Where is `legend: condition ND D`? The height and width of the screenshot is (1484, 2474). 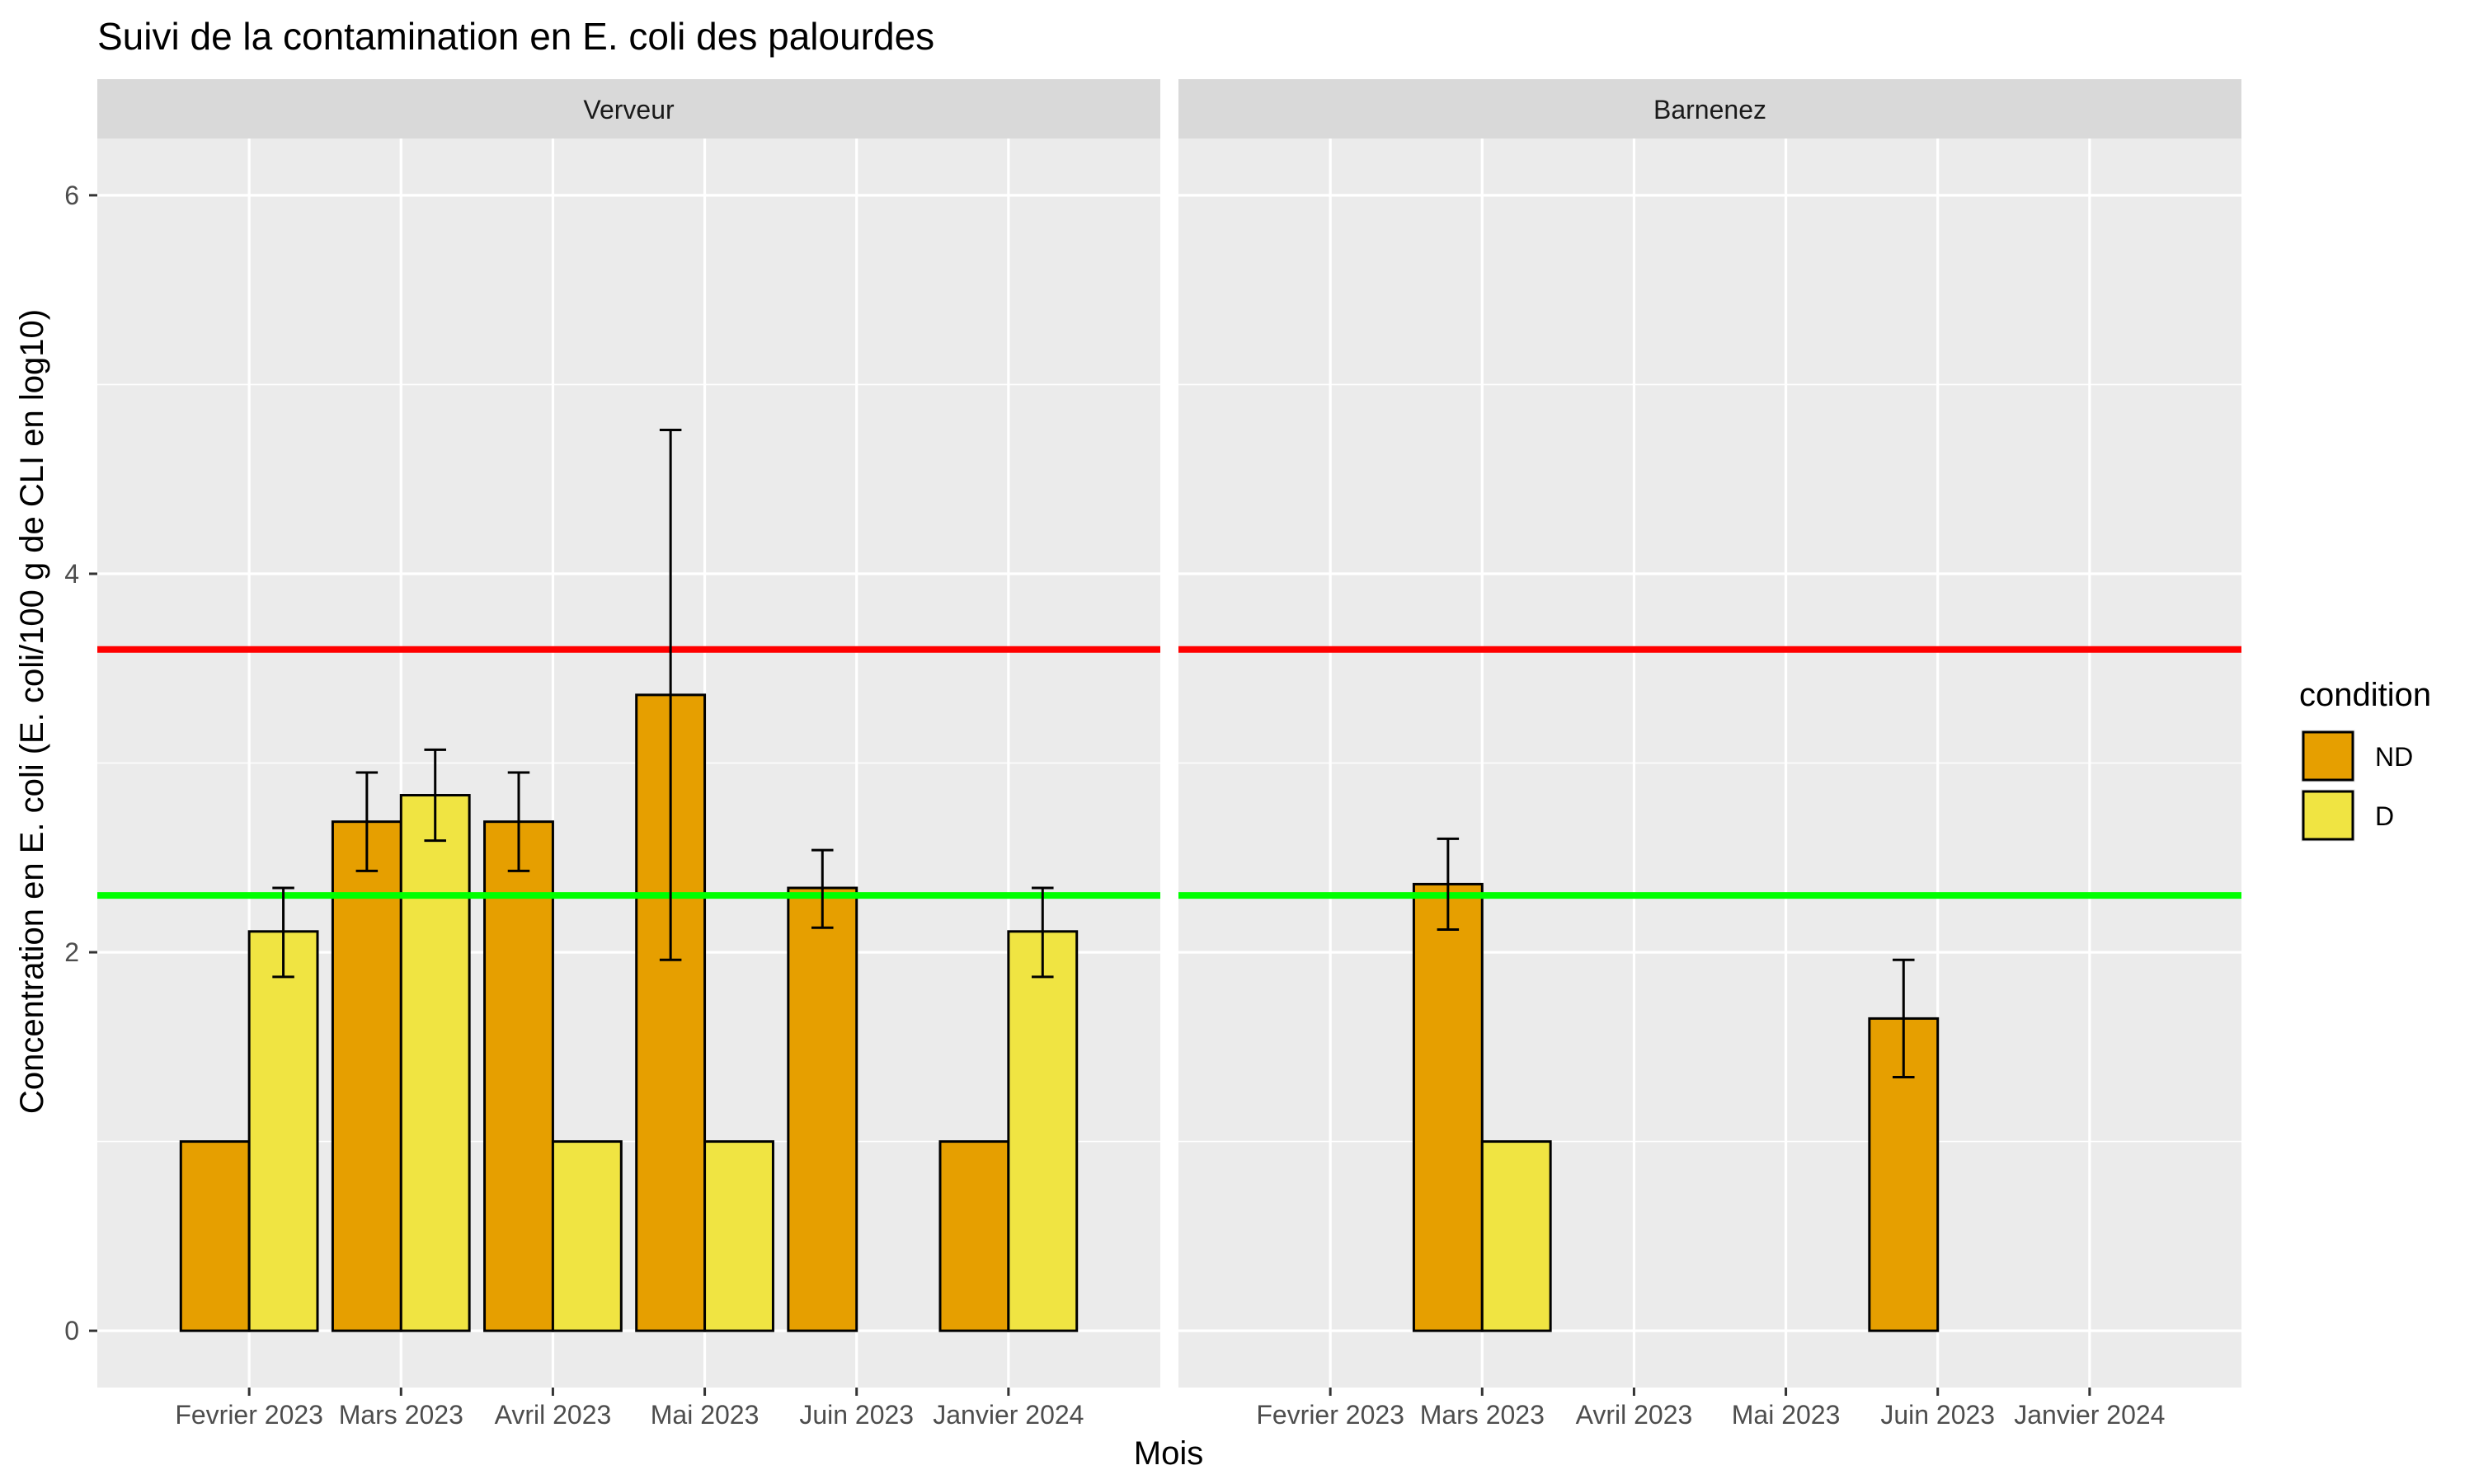
legend: condition ND D is located at coordinates (2365, 759).